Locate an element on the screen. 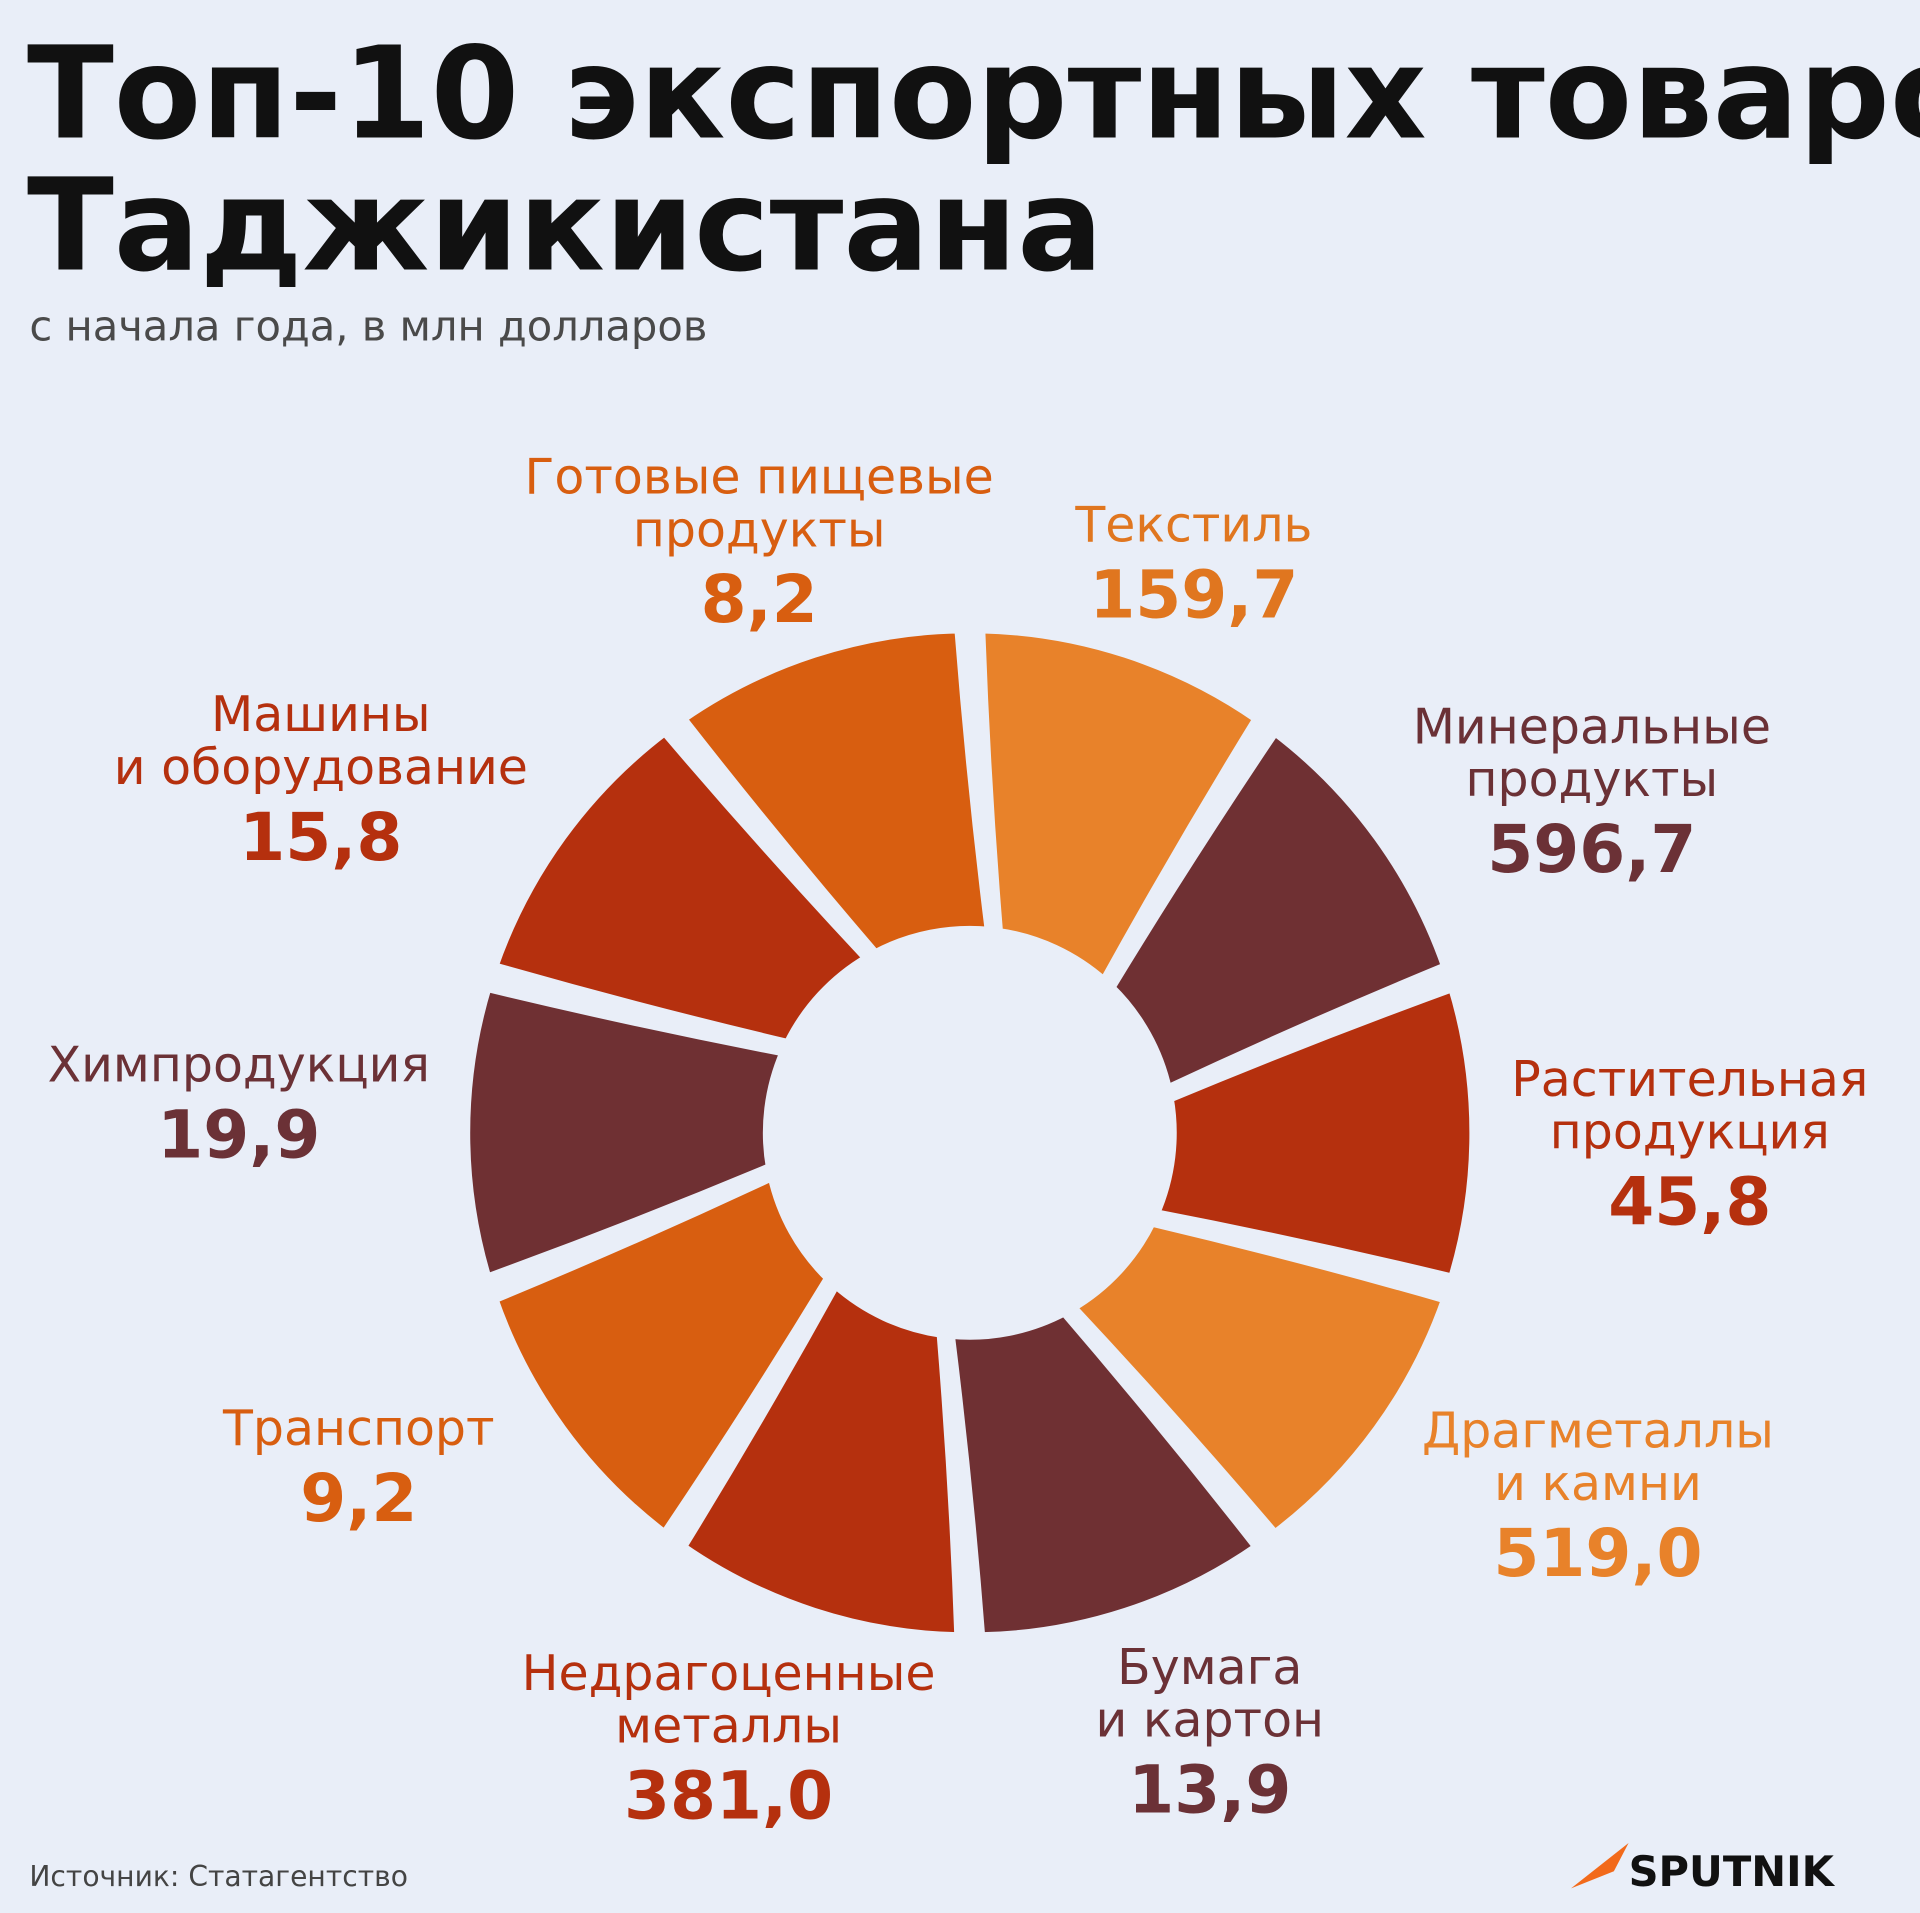 The image size is (1920, 1913). item-label: продукция is located at coordinates (1690, 1132).